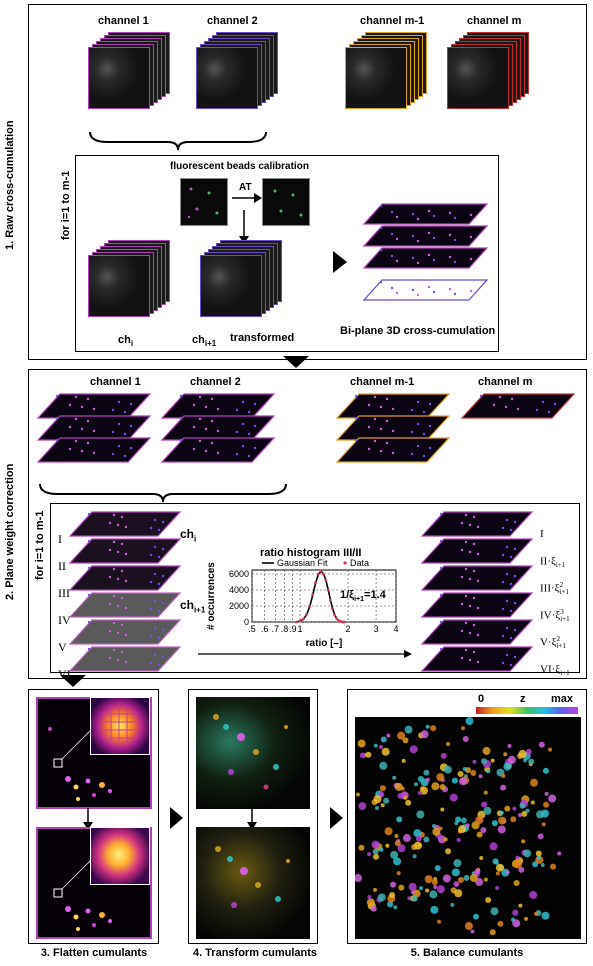 The height and width of the screenshot is (966, 593). Describe the element at coordinates (287, 253) in the screenshot. I see `section1-inner-box` at that location.